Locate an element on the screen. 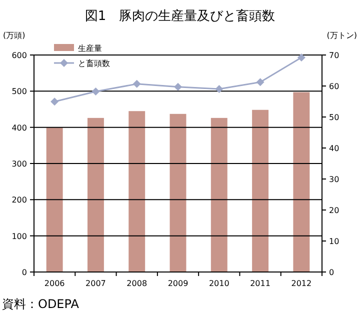  x-tick-label: 2012 is located at coordinates (301, 283).